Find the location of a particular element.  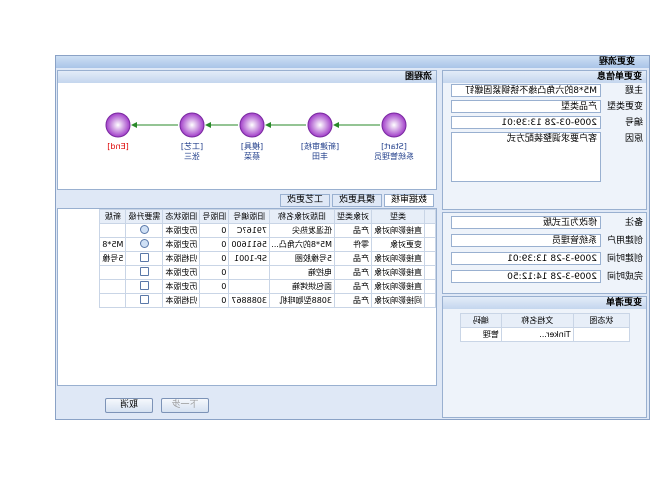

panel-header: 流程图 is located at coordinates (247, 77).